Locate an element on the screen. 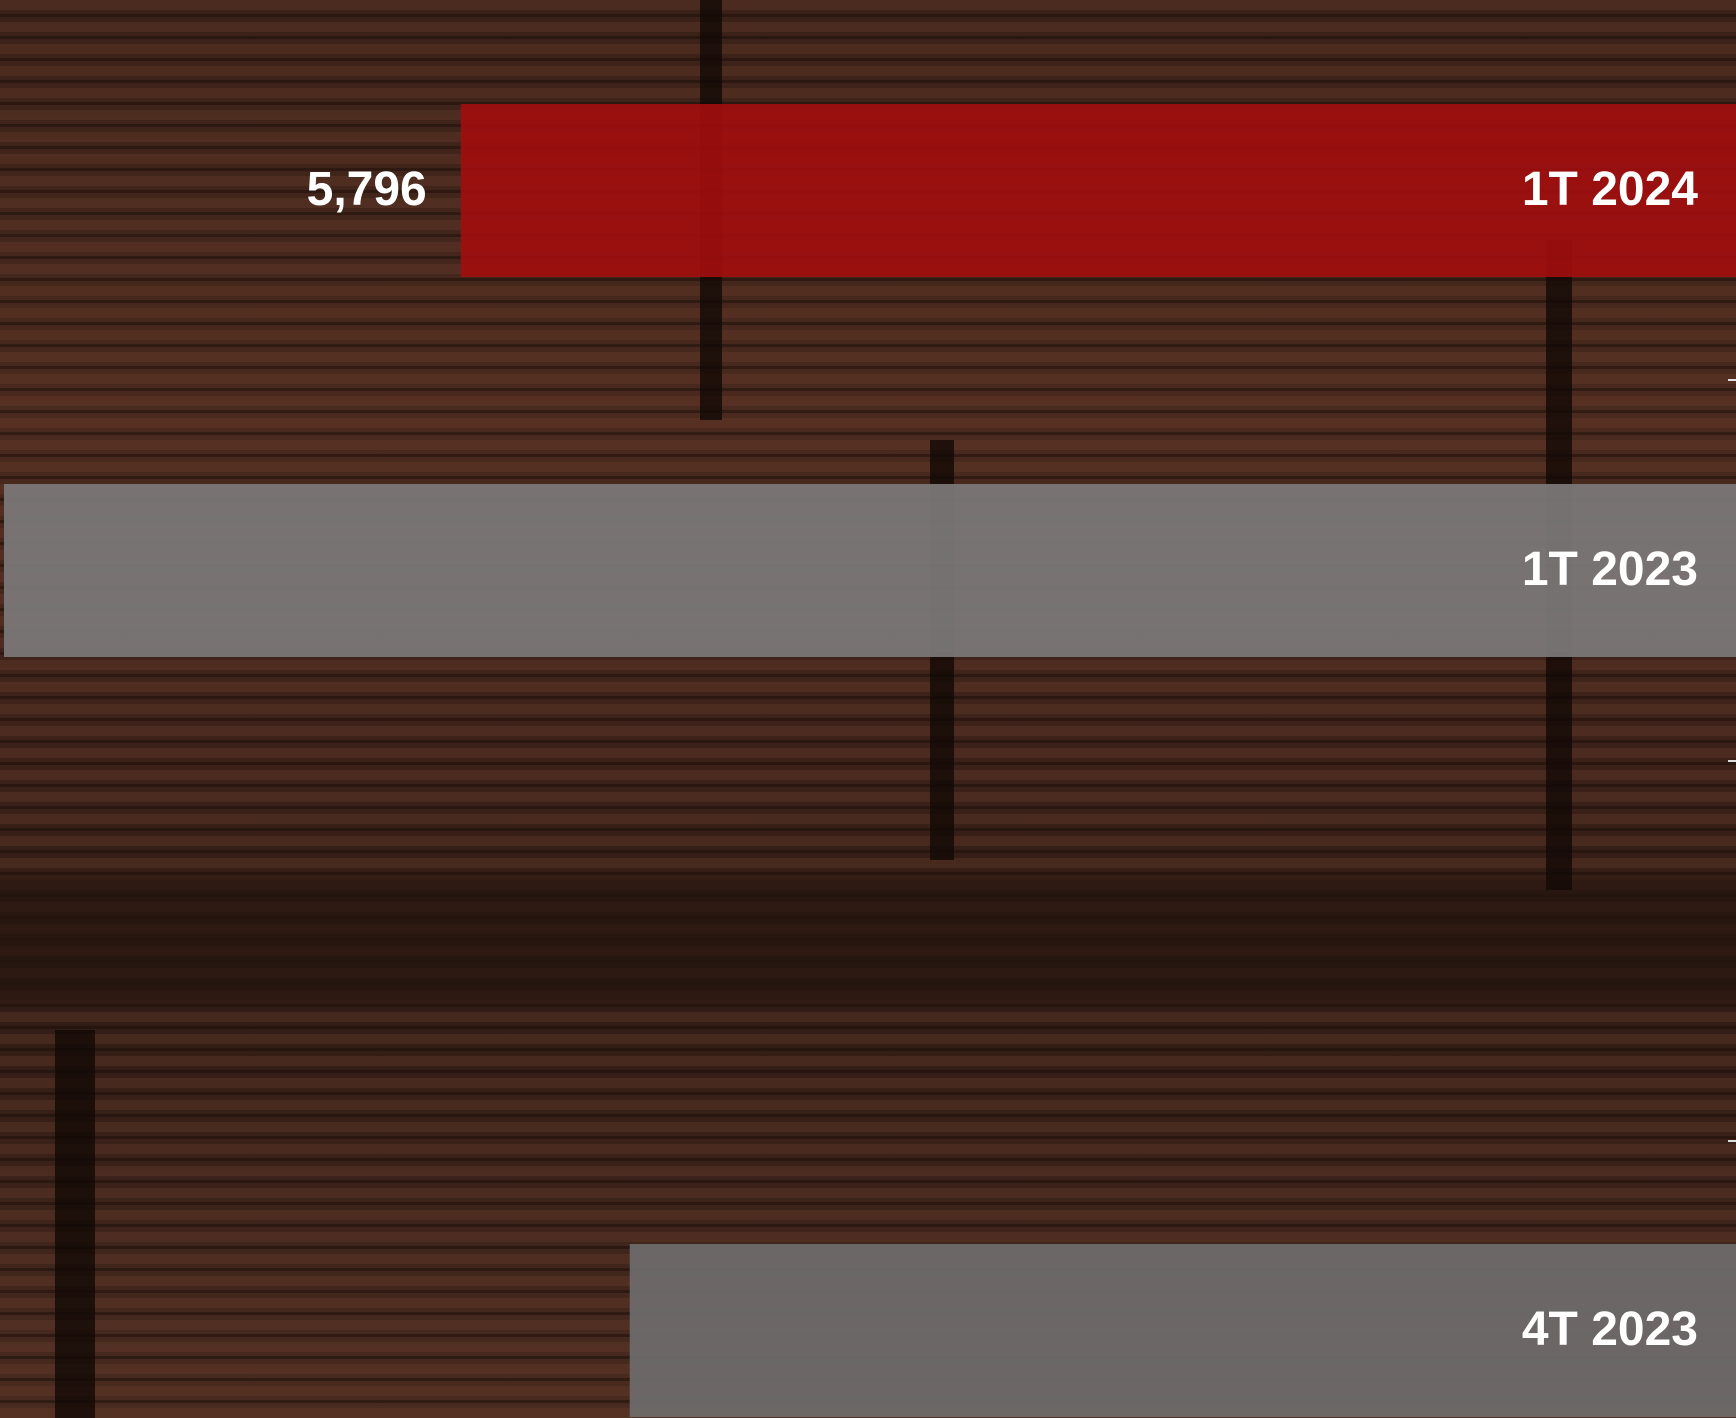  background-strap is located at coordinates (75, 1224).